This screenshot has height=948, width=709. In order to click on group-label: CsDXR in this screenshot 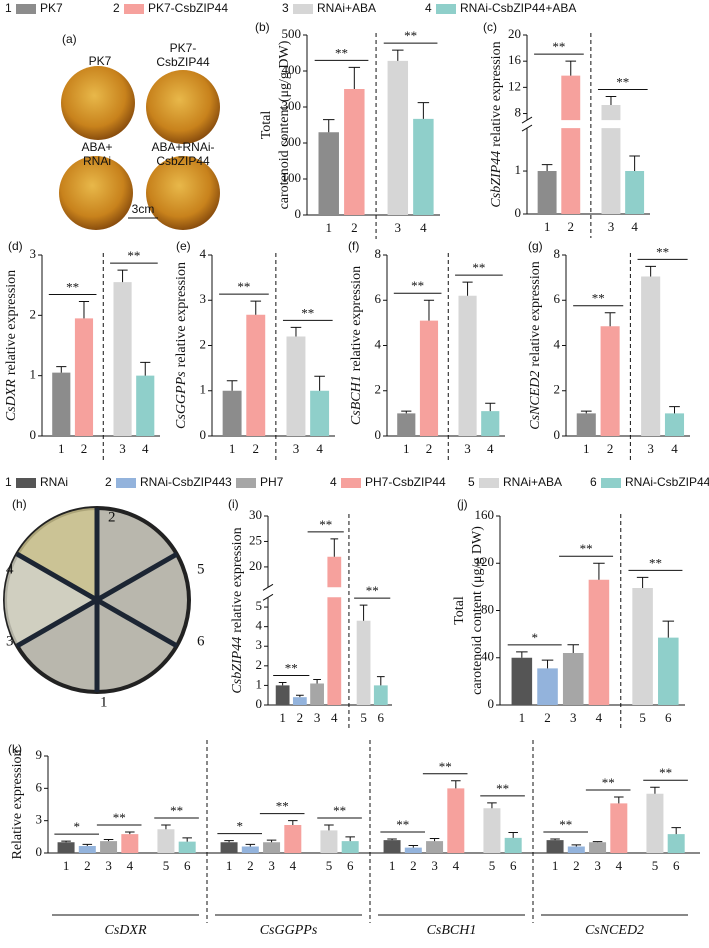, I will do `click(126, 930)`.